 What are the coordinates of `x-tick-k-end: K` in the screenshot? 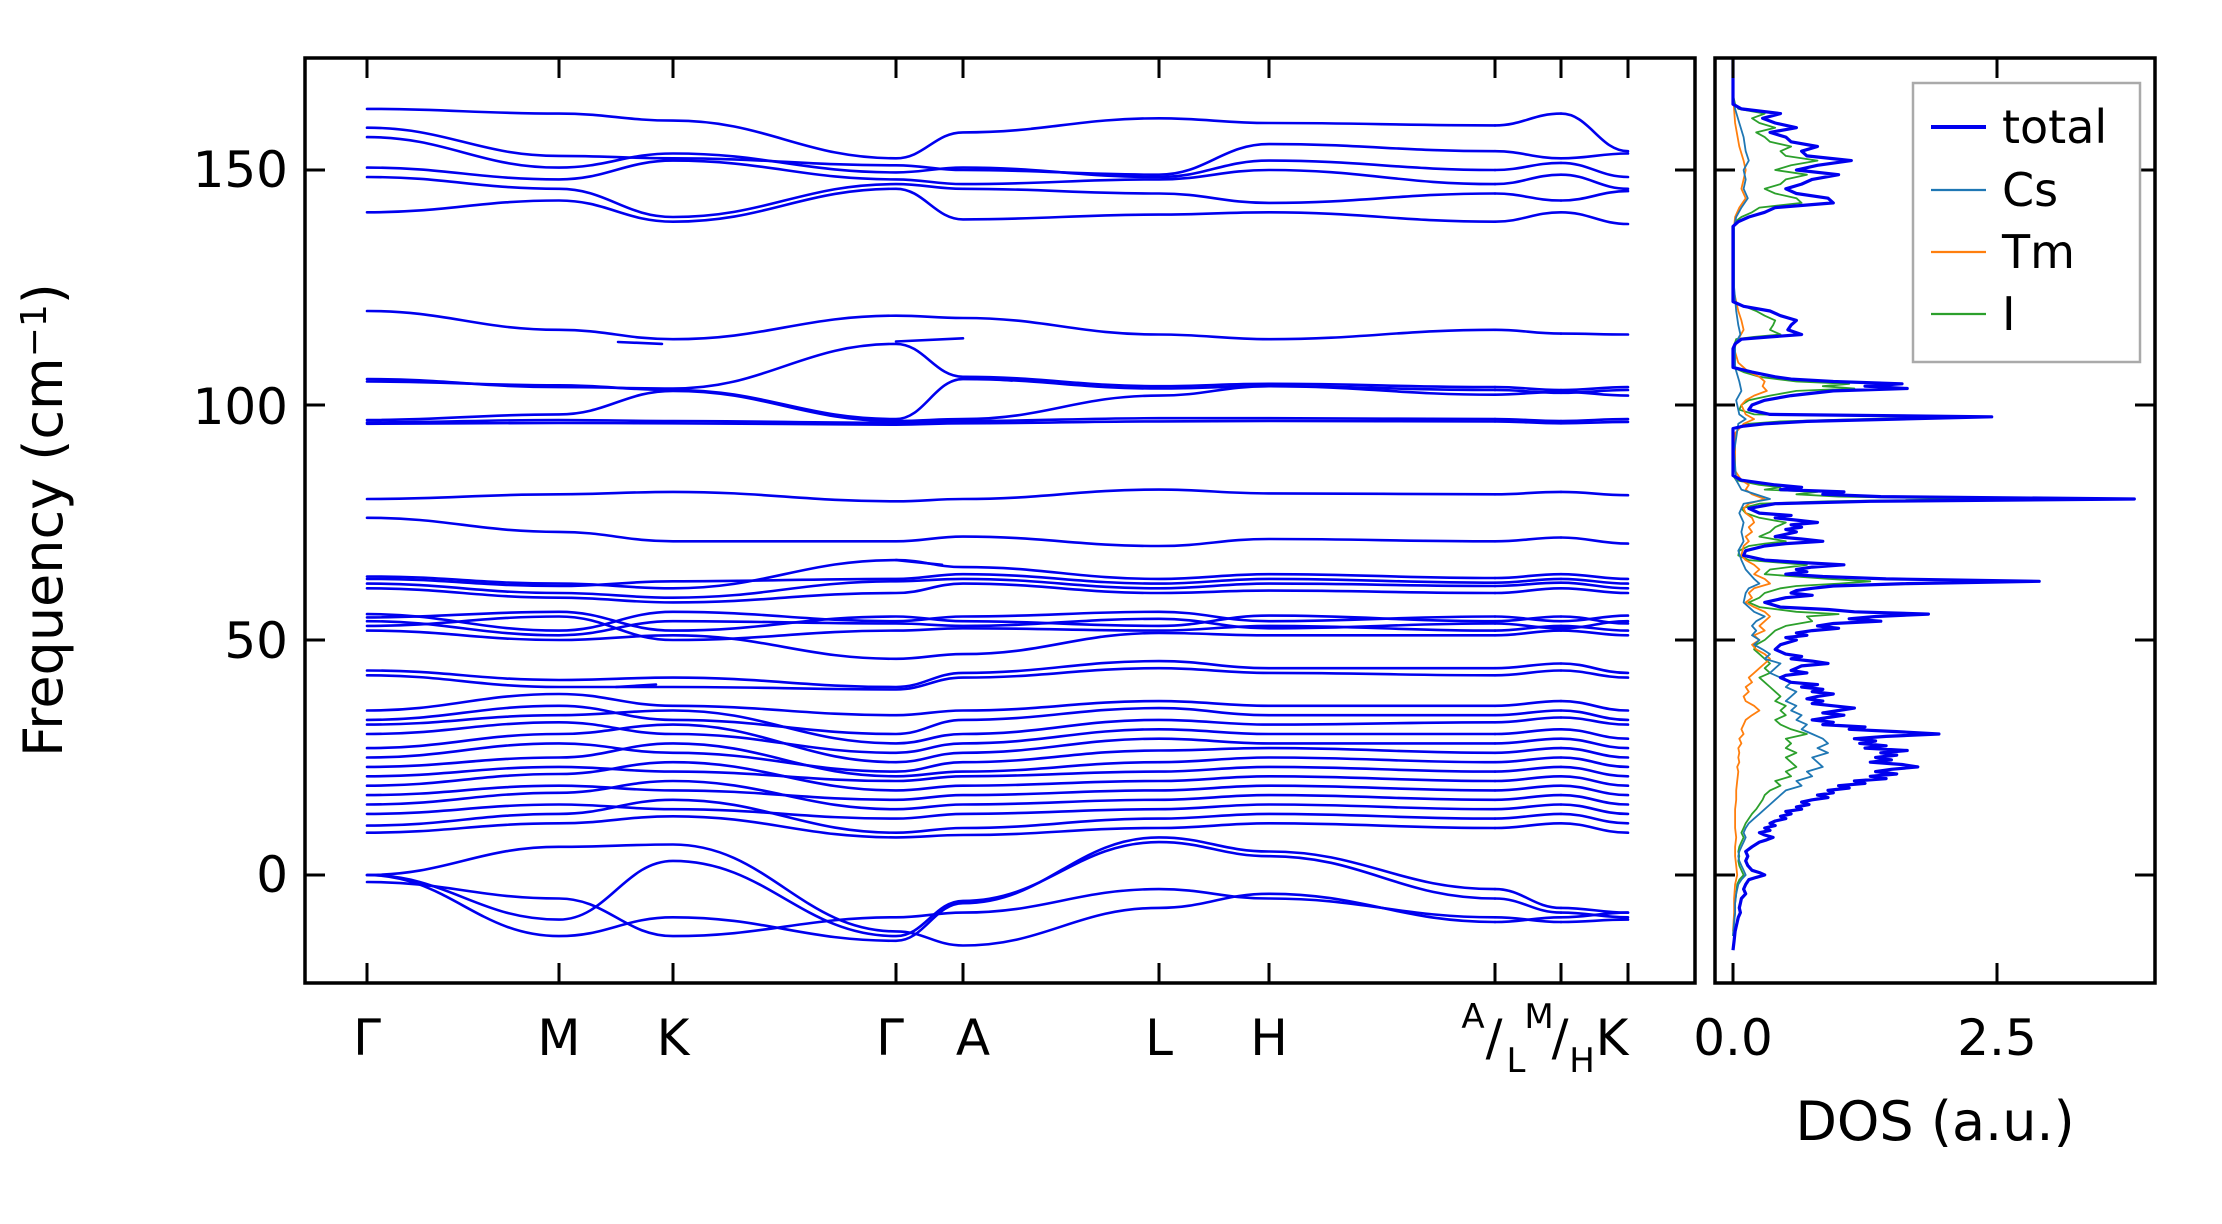 It's located at (1613, 1038).